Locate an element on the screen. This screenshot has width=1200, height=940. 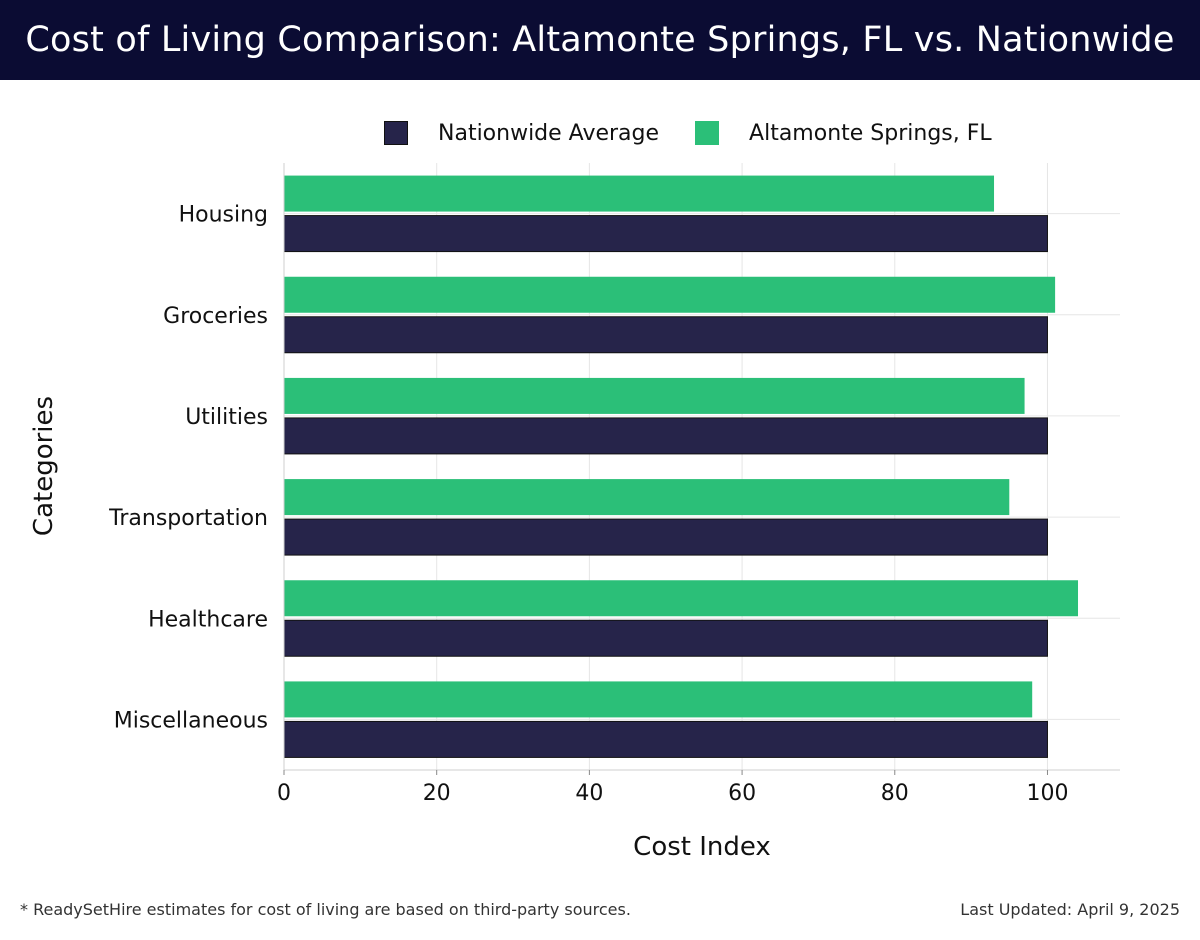
legend-item-altamonte: Altamonte Springs, FL is located at coordinates (843, 133).